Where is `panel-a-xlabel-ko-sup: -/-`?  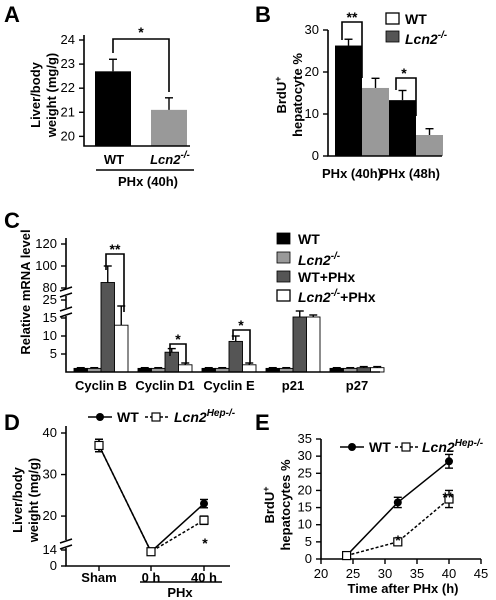 panel-a-xlabel-ko-sup: -/- is located at coordinates (185, 155).